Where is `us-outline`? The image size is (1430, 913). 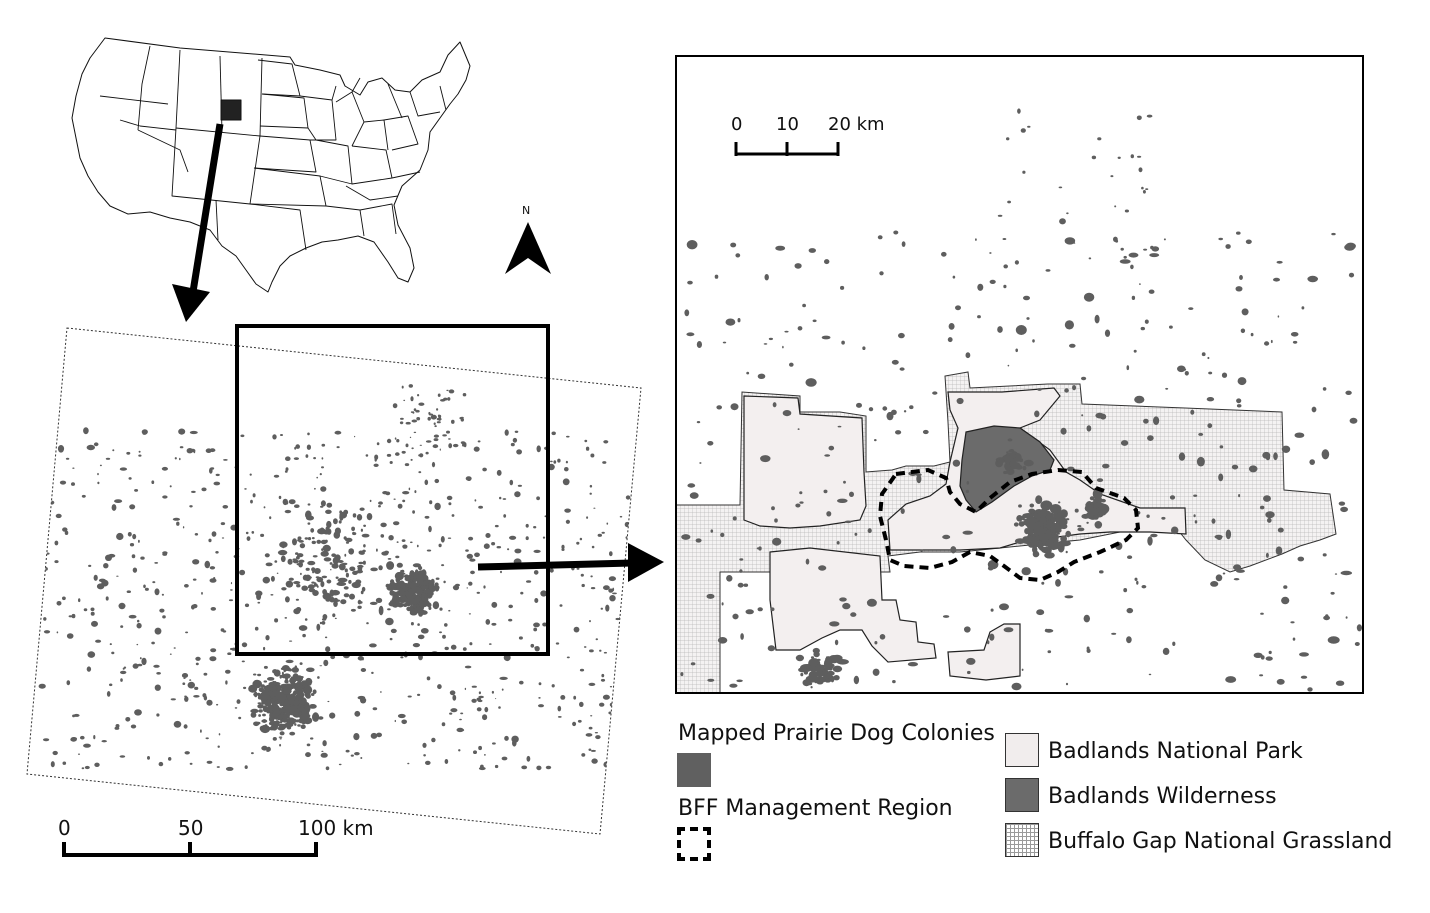
us-outline is located at coordinates (271, 165).